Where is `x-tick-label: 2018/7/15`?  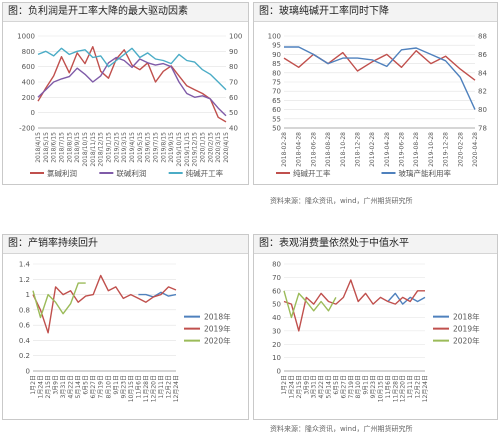
x-tick-label: 2018/7/15 is located at coordinates (62, 147).